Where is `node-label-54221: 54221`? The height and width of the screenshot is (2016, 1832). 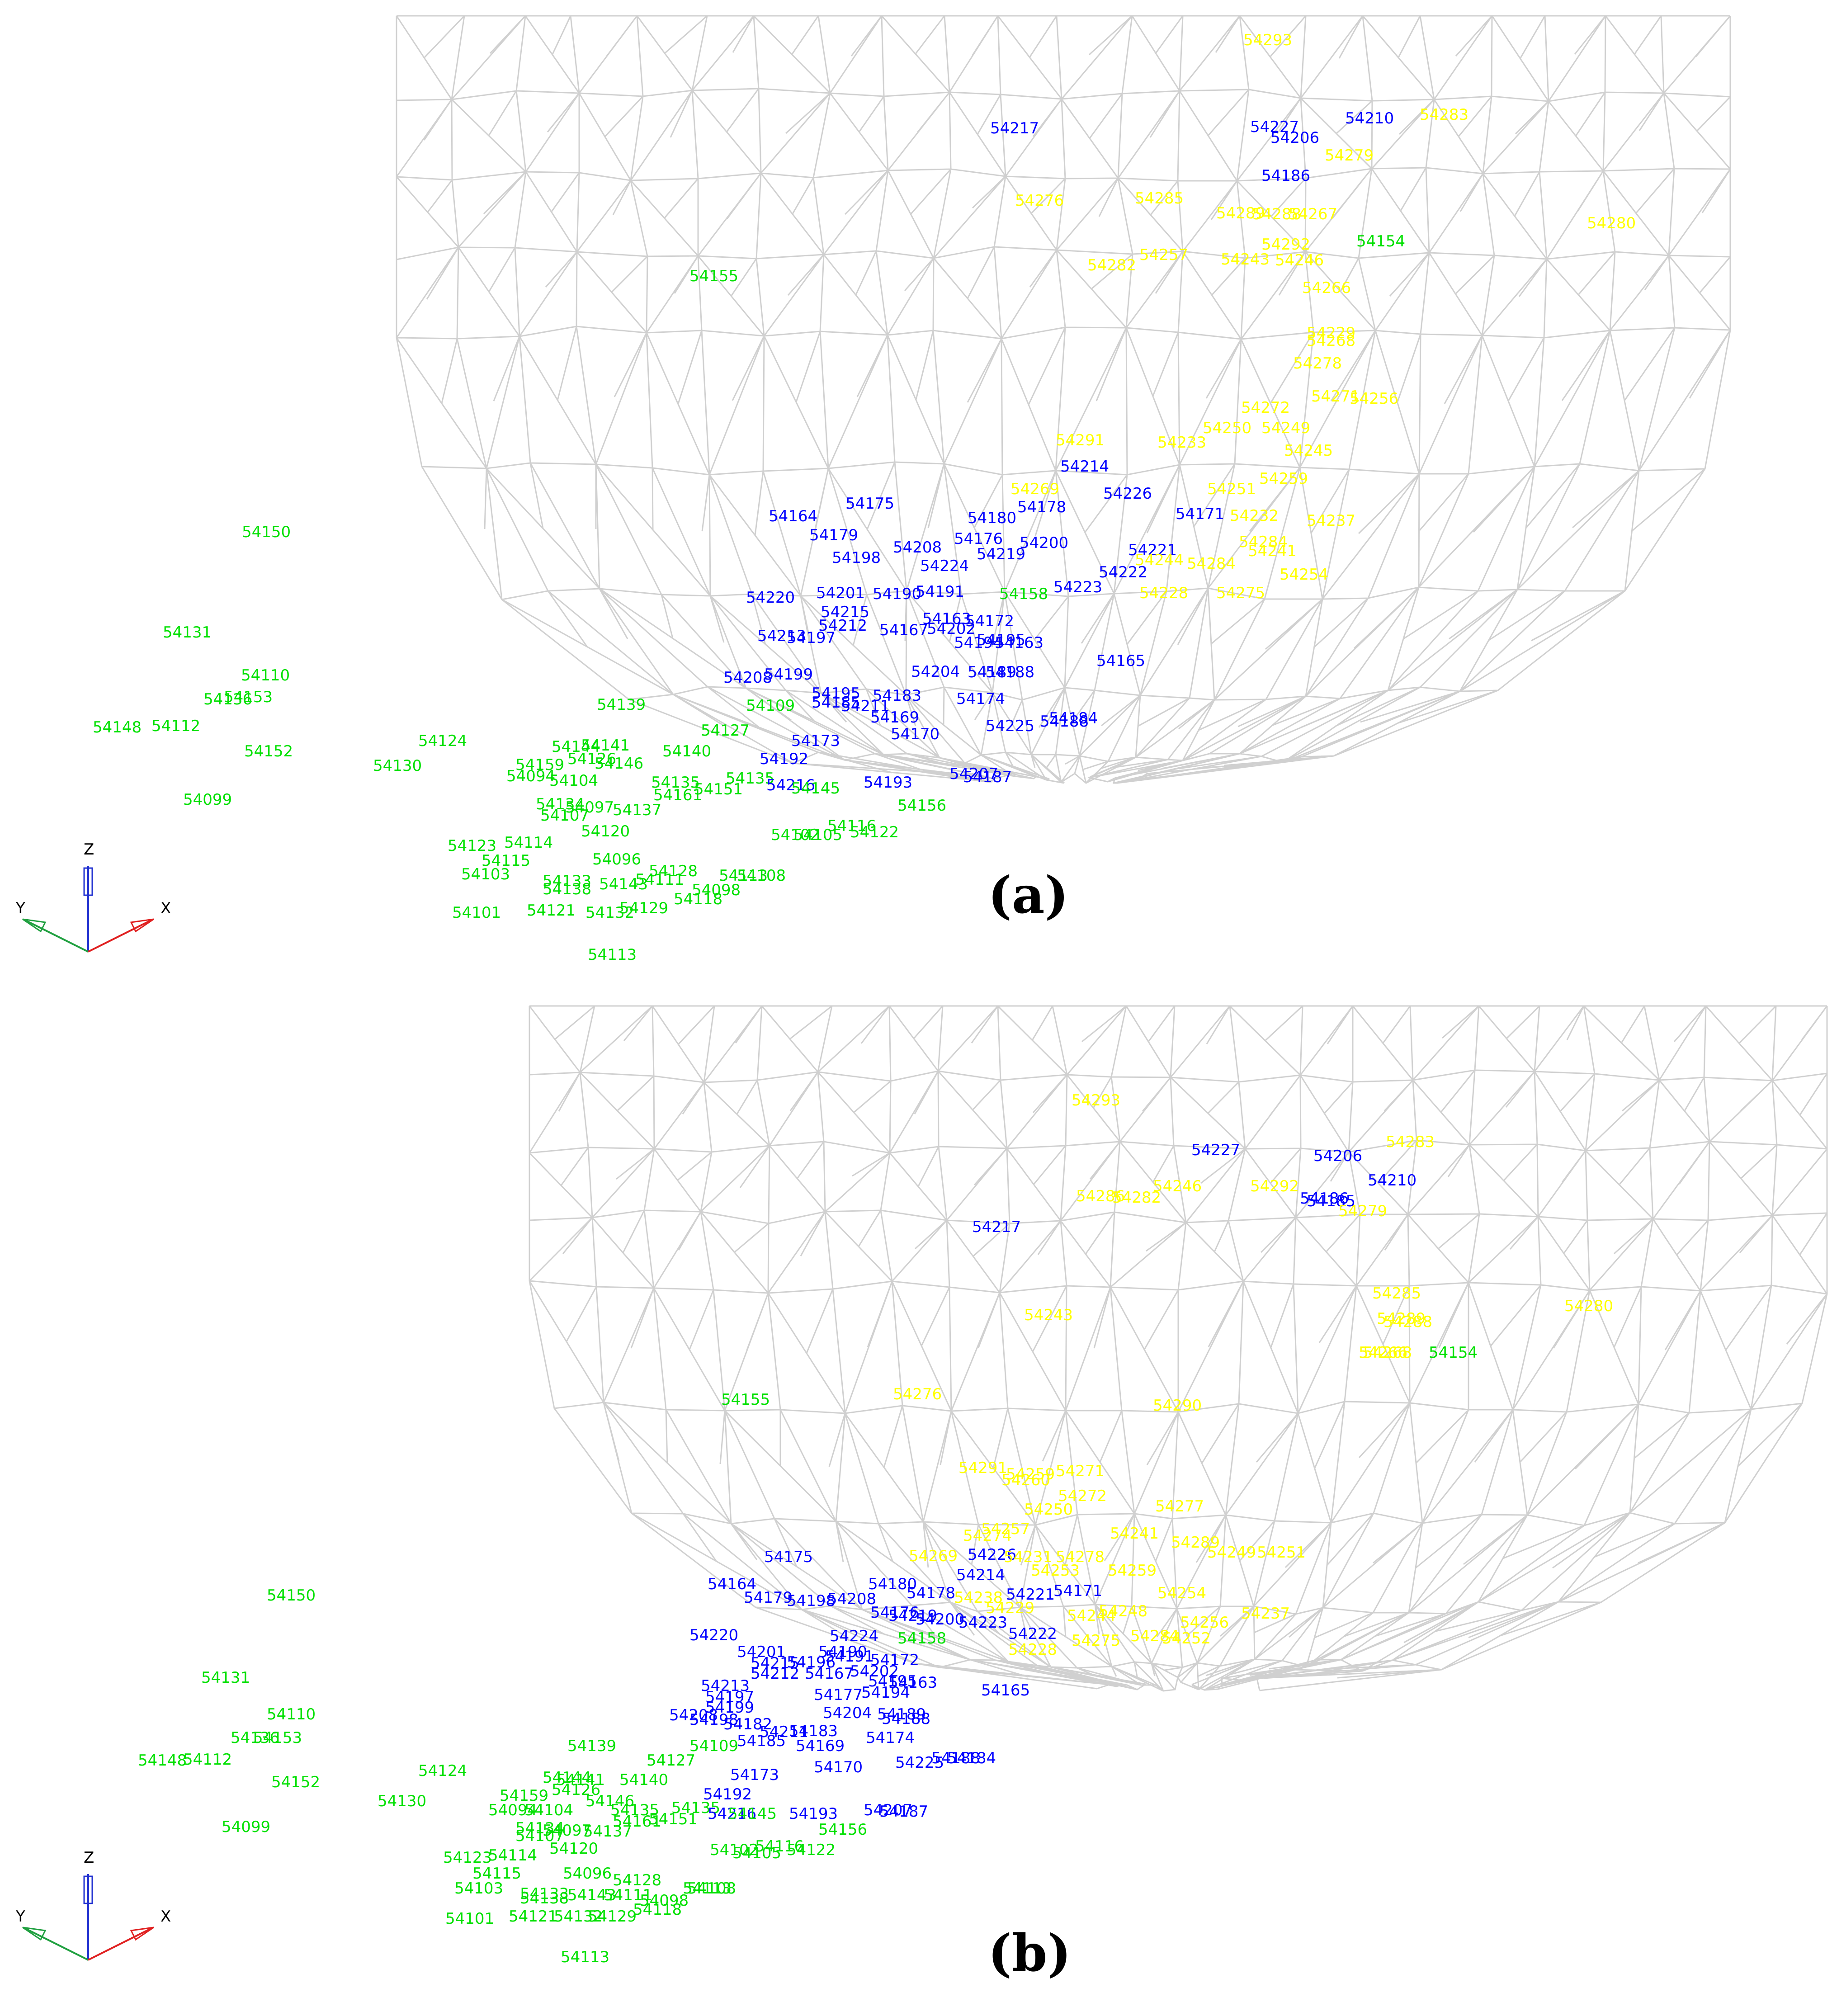 node-label-54221: 54221 is located at coordinates (1030, 1595).